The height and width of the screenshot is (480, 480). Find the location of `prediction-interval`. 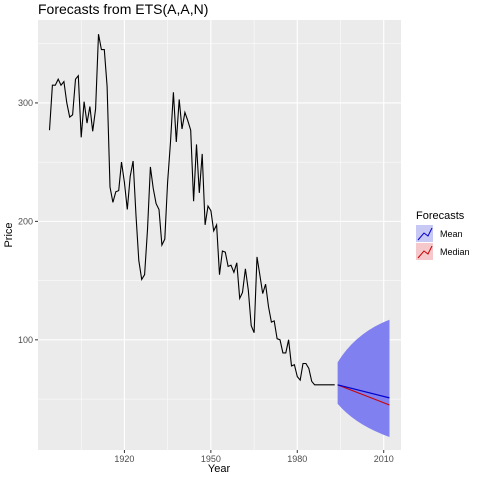

prediction-interval is located at coordinates (363, 378).